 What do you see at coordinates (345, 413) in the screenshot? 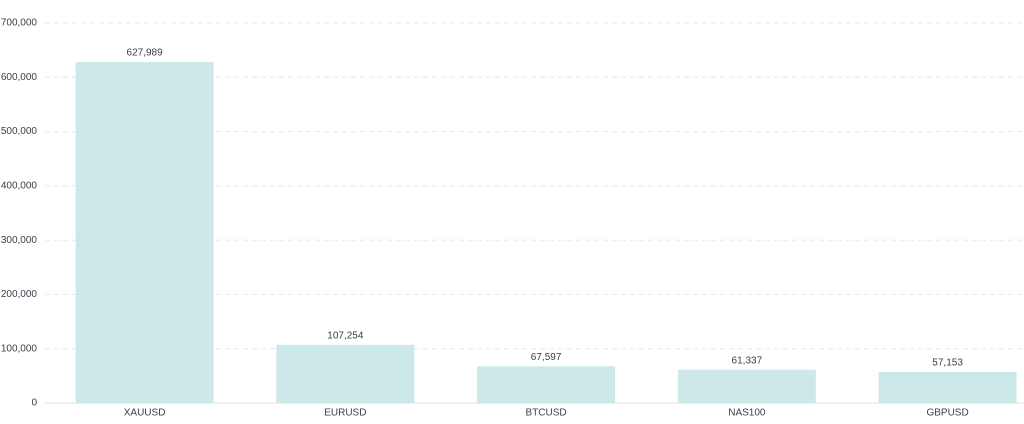
I see `x-tick-label: EURUSD` at bounding box center [345, 413].